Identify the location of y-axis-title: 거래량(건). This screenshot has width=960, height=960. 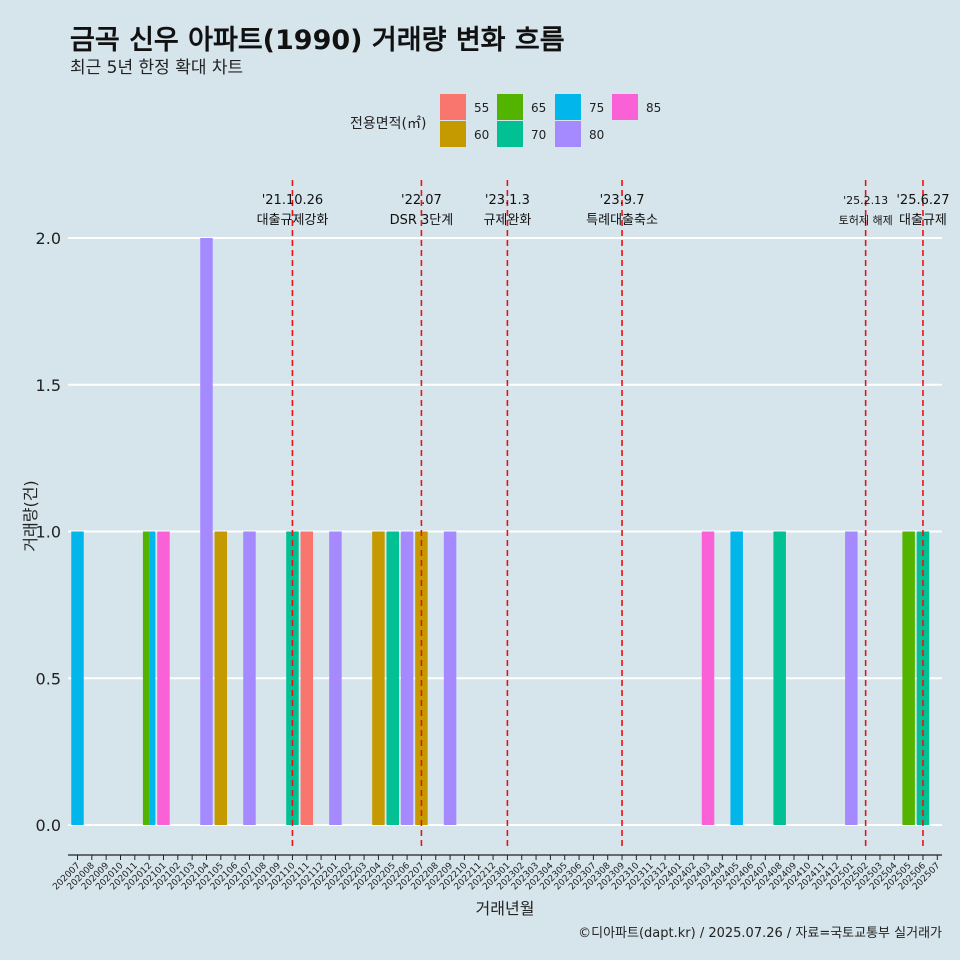
(30, 515).